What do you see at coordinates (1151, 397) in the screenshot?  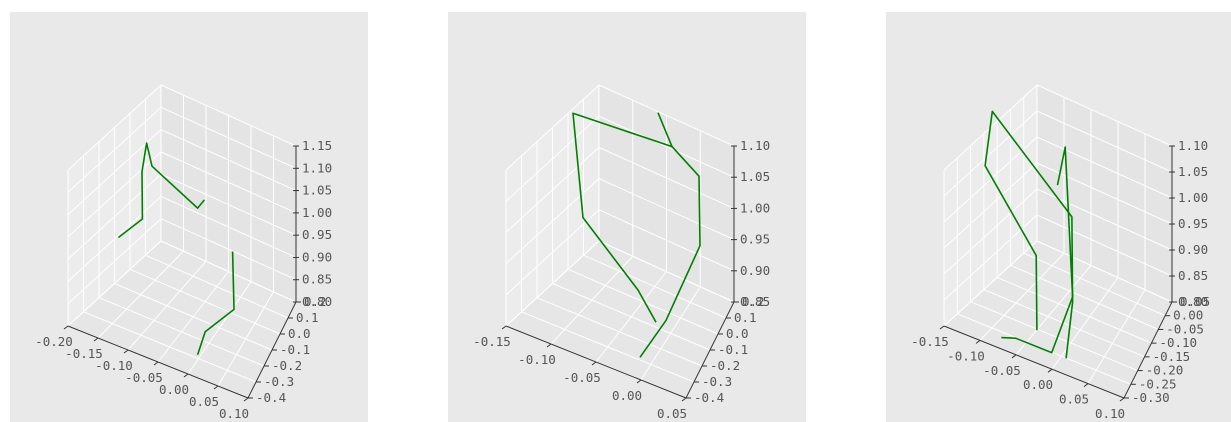 I see `y-tick-label: -0.30` at bounding box center [1151, 397].